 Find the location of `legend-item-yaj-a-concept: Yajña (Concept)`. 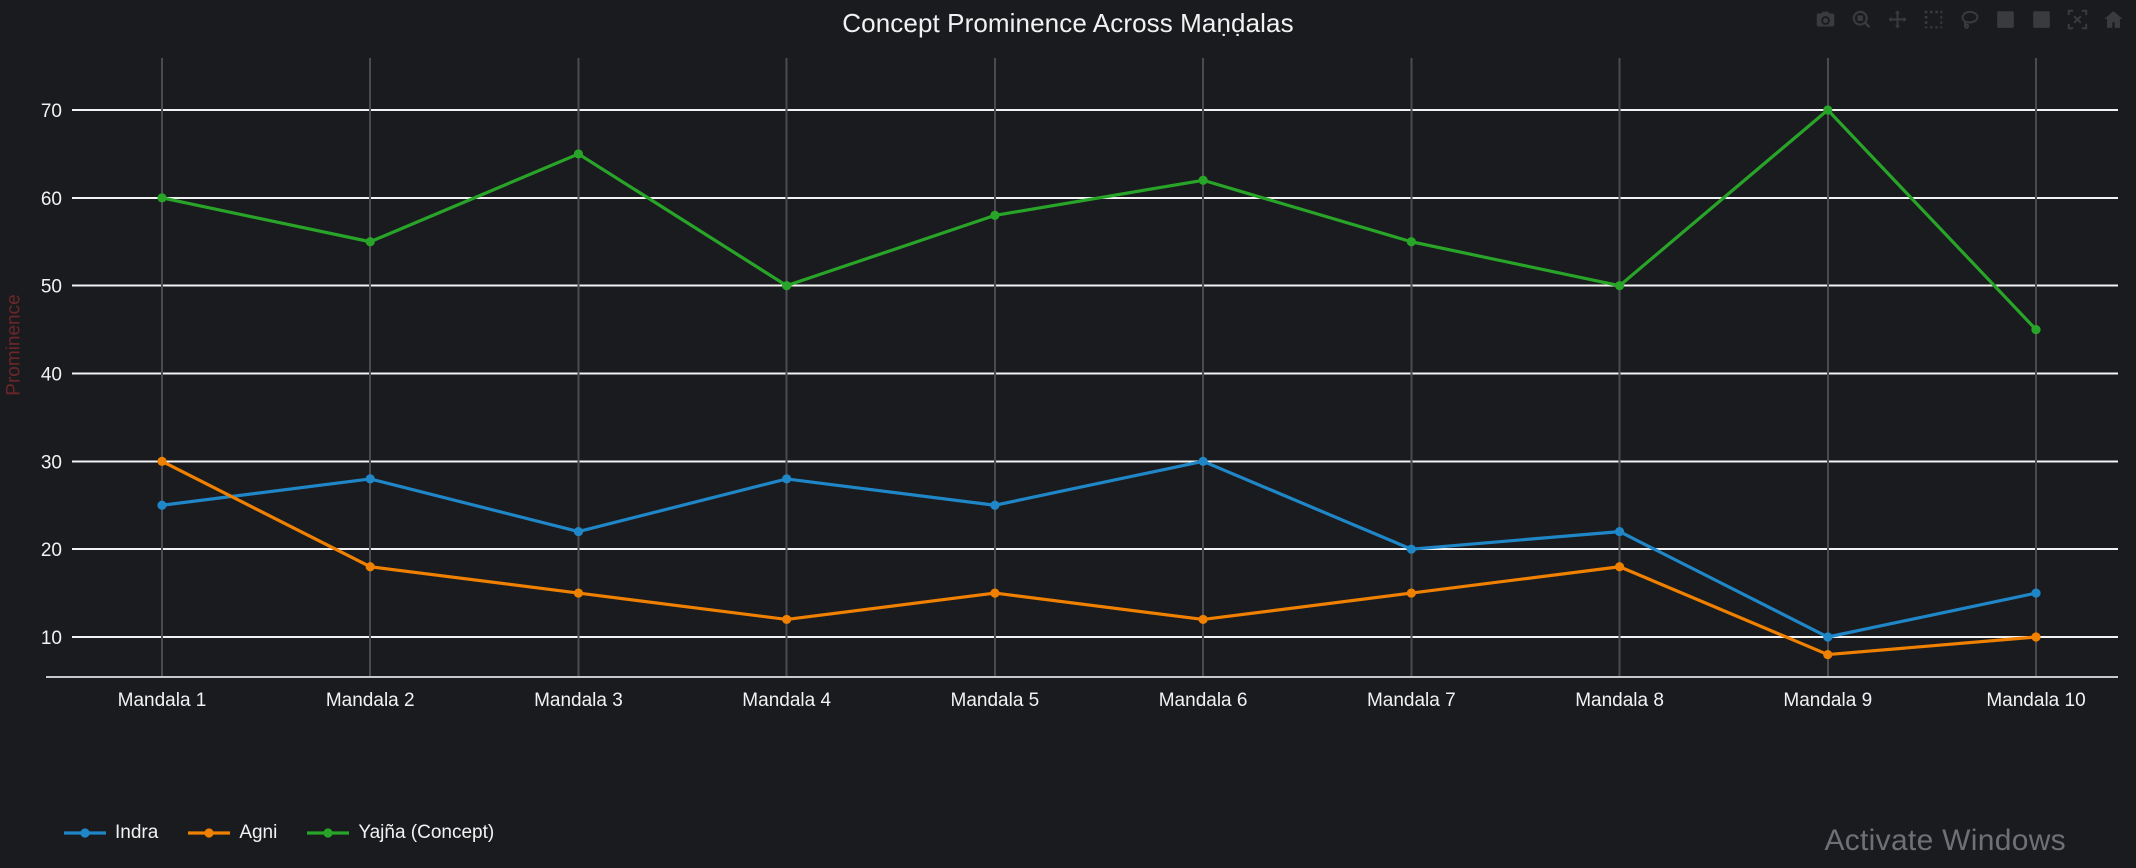

legend-item-yaj-a-concept: Yajña (Concept) is located at coordinates (399, 833).